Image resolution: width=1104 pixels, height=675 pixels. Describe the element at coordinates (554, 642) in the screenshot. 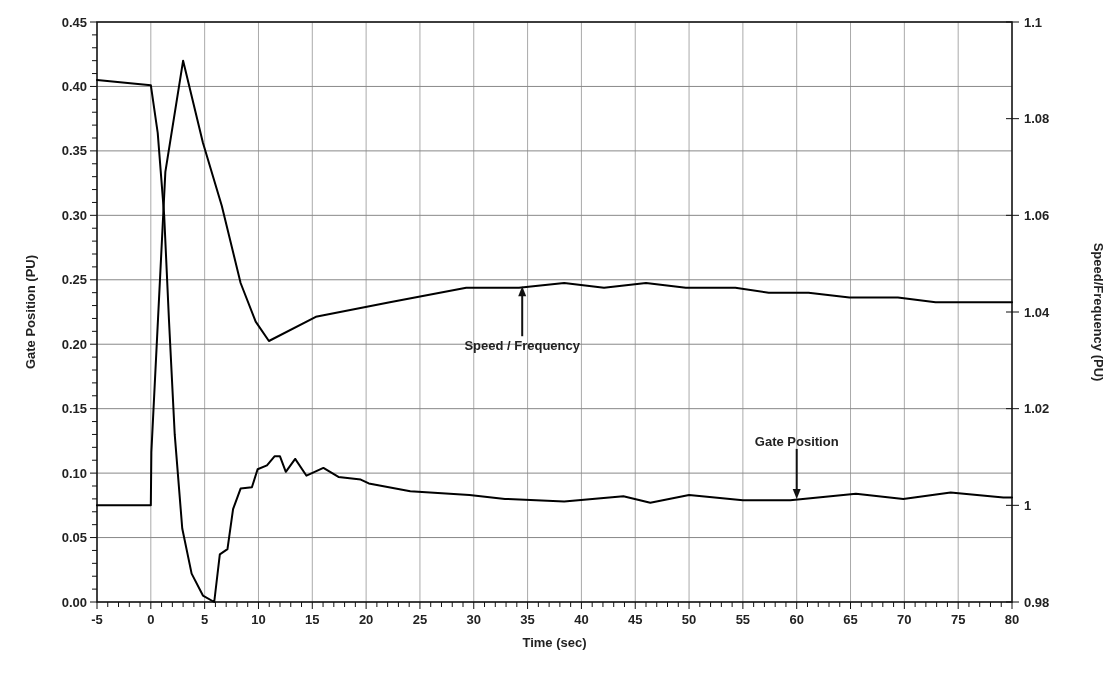

I see `x-axis-title: Time (sec)` at that location.